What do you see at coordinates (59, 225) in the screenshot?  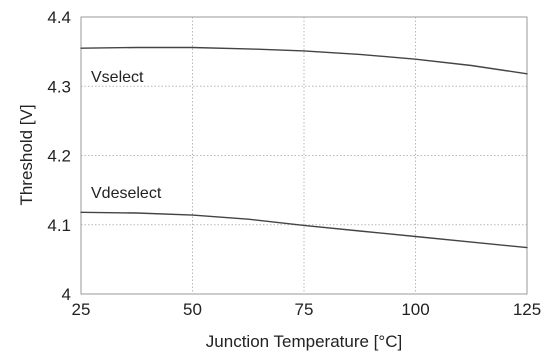 I see `y-tick-label: 4.1` at bounding box center [59, 225].